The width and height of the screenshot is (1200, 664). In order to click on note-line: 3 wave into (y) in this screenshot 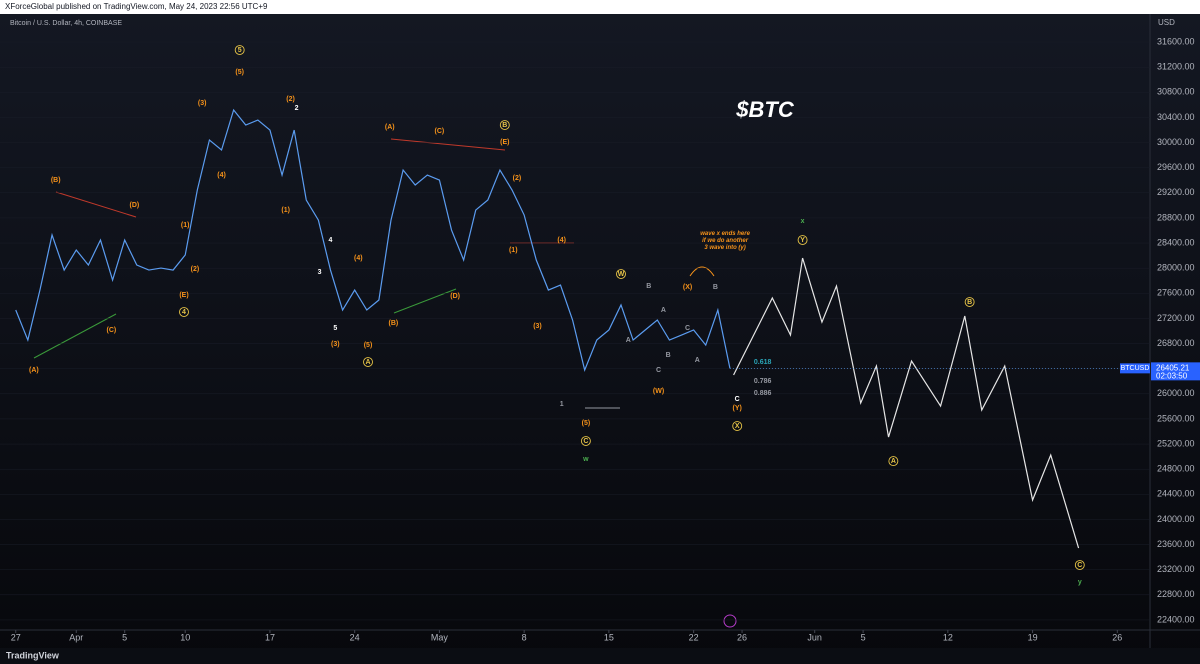, I will do `click(724, 248)`.